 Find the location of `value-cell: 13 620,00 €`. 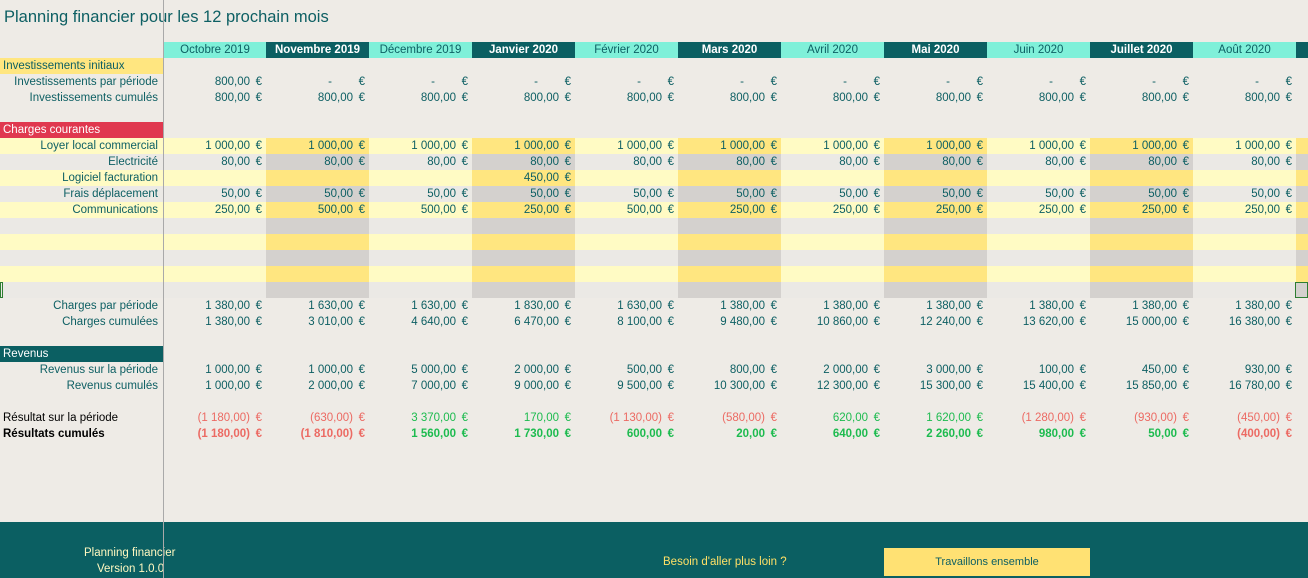

value-cell: 13 620,00 € is located at coordinates (1038, 322).